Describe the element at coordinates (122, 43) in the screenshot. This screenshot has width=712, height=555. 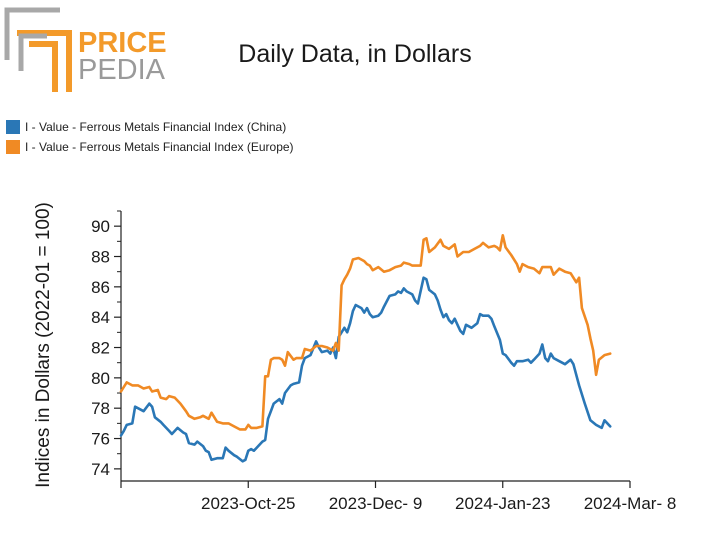
I see `logo-text-price: PRICE` at that location.